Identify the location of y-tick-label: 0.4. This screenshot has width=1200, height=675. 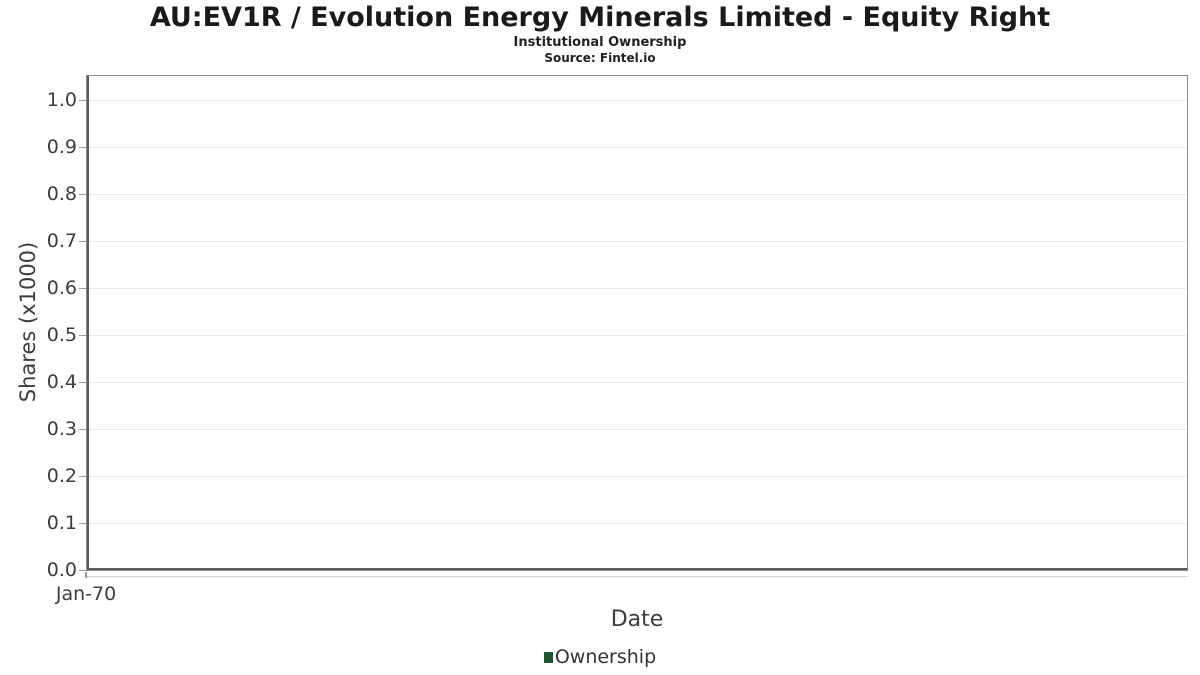
(61, 382).